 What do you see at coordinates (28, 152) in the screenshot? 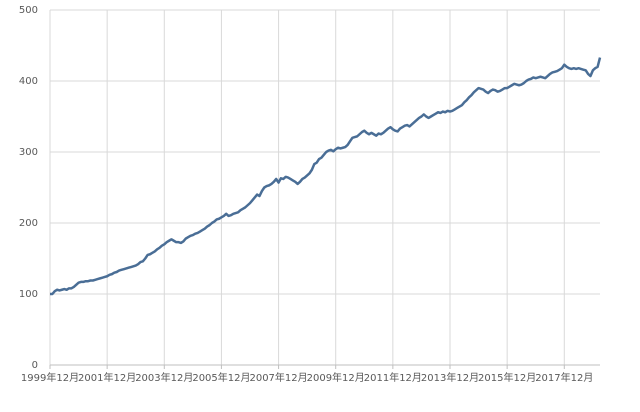
I see `y-tick-label: 300` at bounding box center [28, 152].